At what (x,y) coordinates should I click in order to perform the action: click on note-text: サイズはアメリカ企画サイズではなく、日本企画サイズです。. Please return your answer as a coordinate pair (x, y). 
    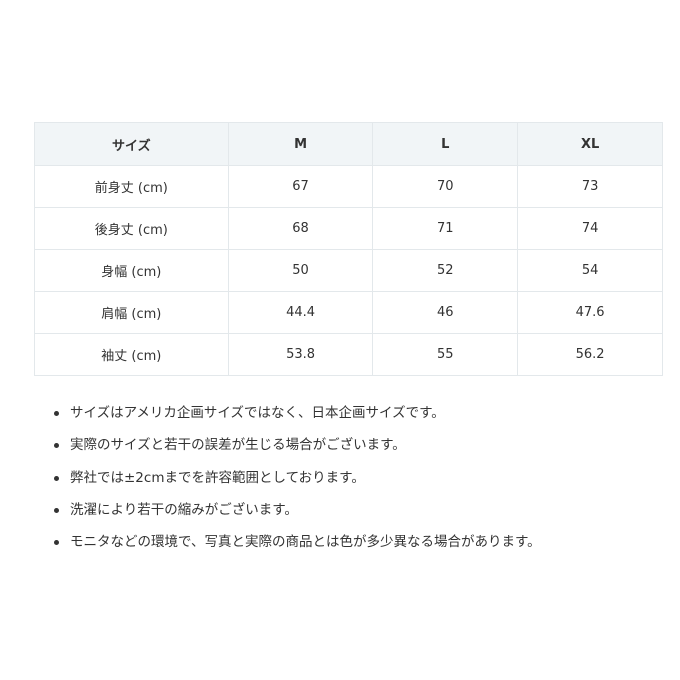
    Looking at the image, I should click on (257, 413).